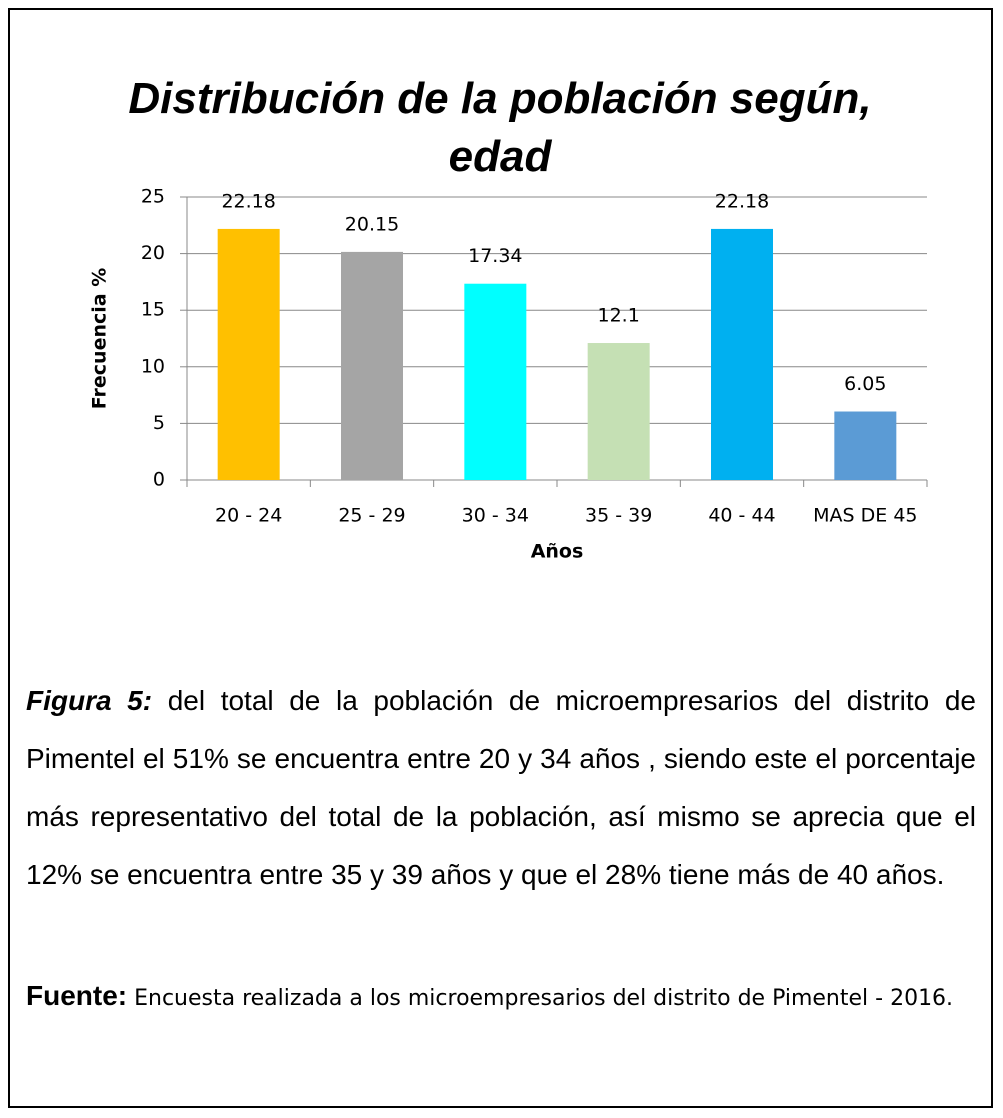  What do you see at coordinates (500, 127) in the screenshot?
I see `chart-title: Distribución de la población según, edad` at bounding box center [500, 127].